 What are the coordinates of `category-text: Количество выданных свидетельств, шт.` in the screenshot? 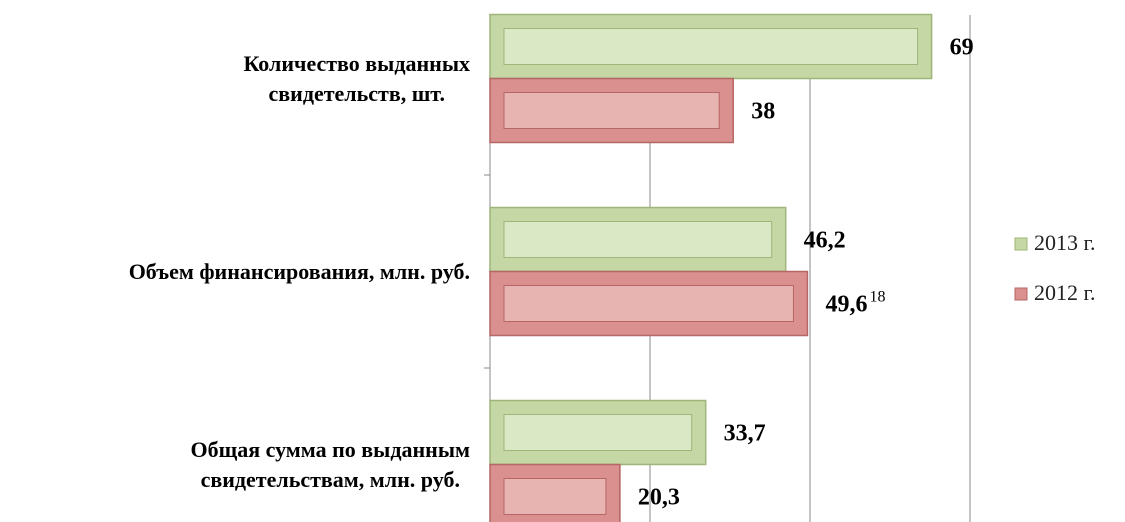 It's located at (356, 78).